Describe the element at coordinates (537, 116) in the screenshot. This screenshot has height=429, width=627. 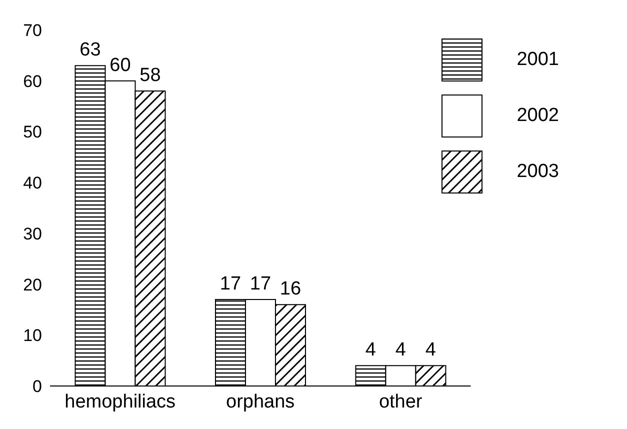
I see `legend-label: 2002` at that location.